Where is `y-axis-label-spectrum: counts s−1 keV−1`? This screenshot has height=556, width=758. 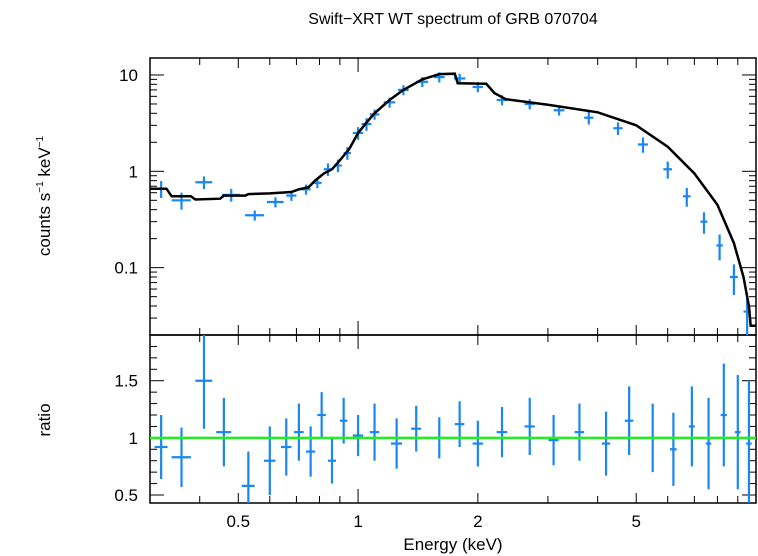
y-axis-label-spectrum: counts s−1 keV−1 is located at coordinates (44, 195).